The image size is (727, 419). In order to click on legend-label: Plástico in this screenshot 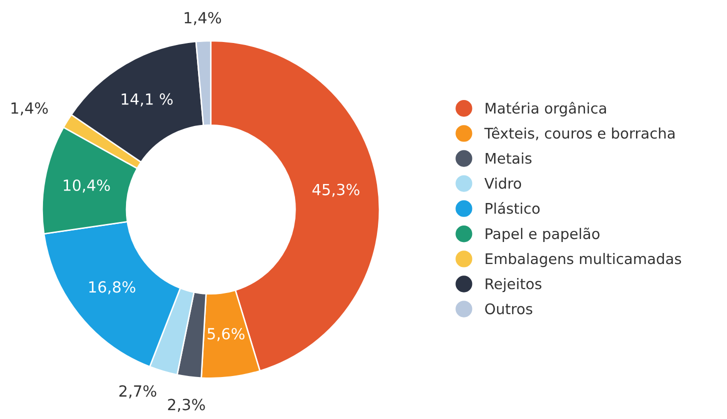, I will do `click(513, 208)`.